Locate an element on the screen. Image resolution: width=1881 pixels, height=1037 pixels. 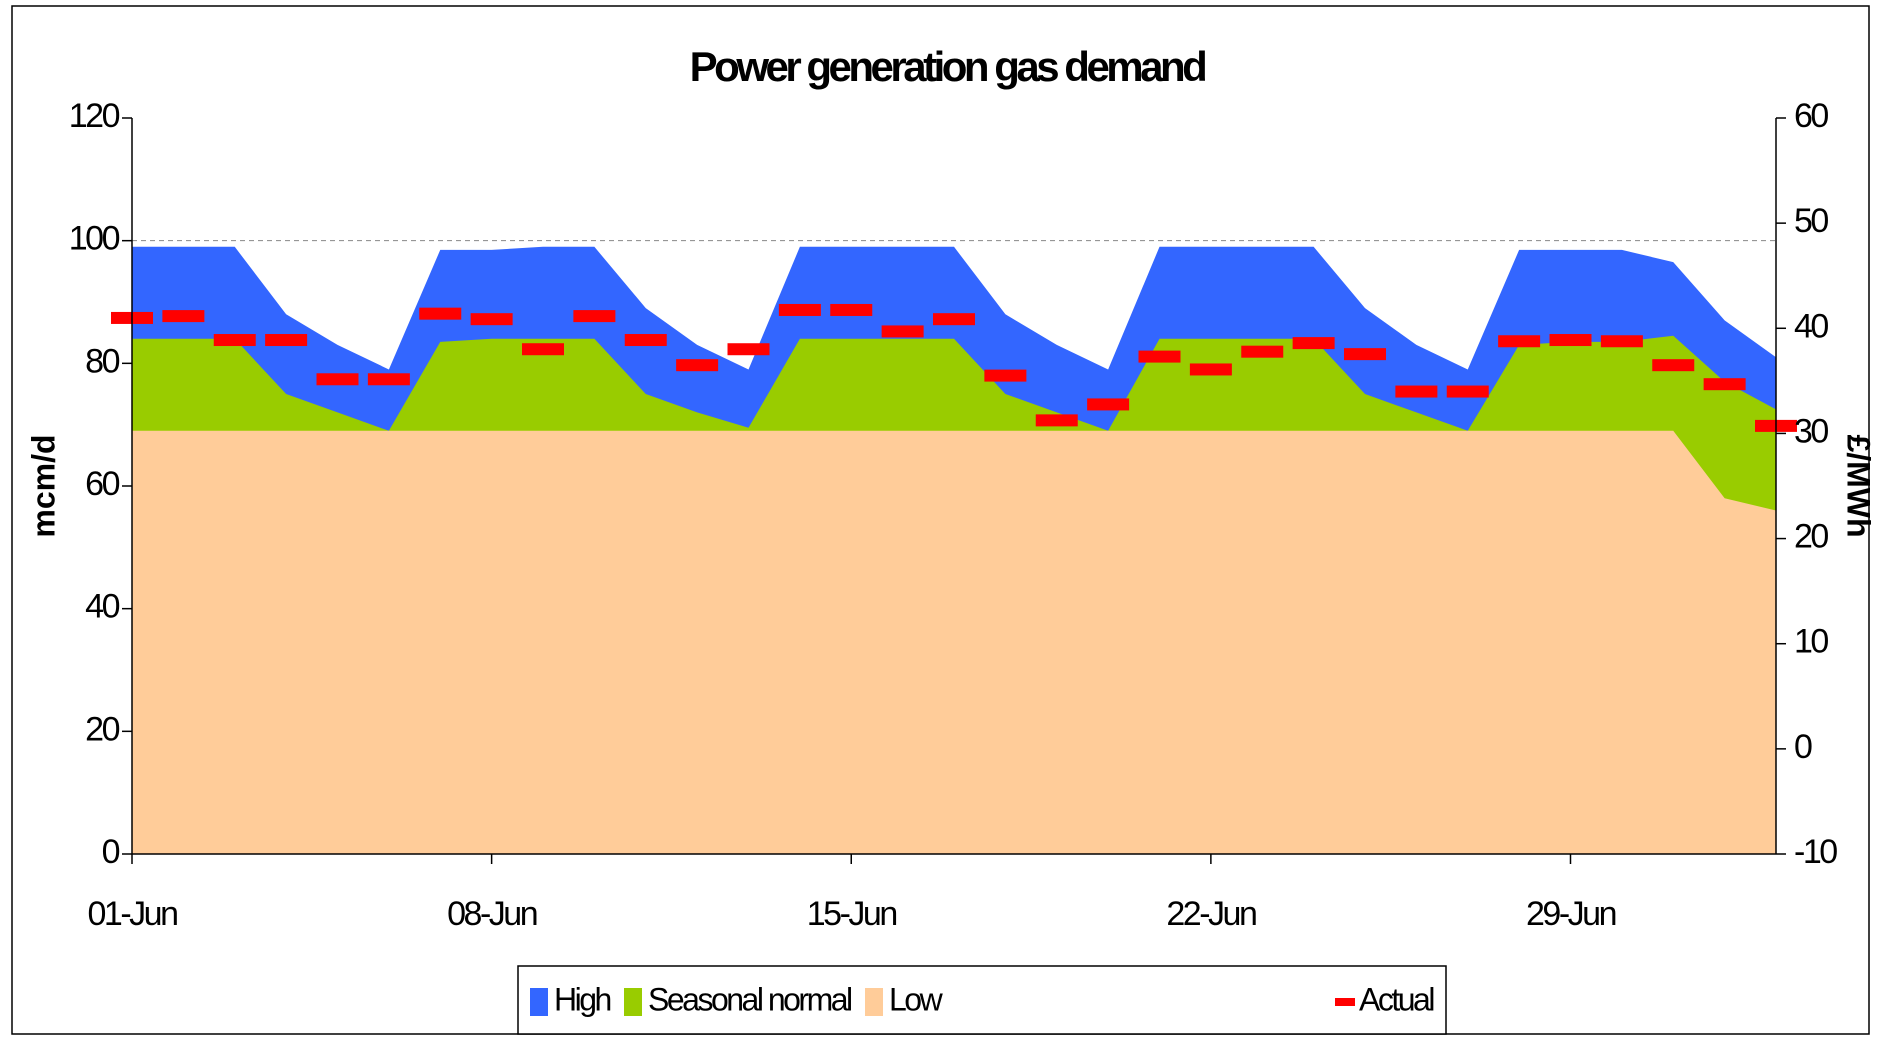
y2-tick-label: 40 is located at coordinates (1811, 326).